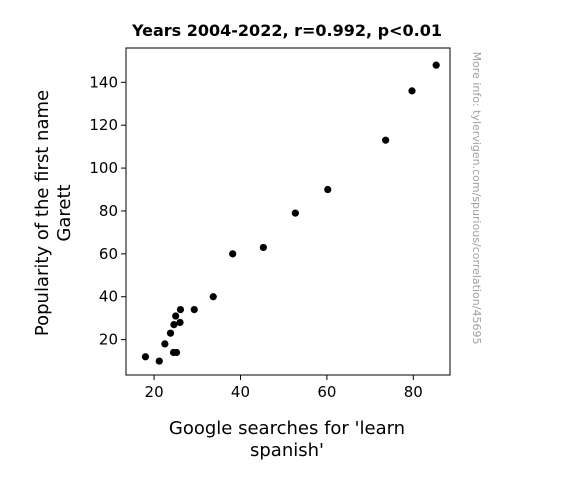 This screenshot has height=500, width=575. What do you see at coordinates (284, 388) in the screenshot?
I see `x-axis: 20 40 60 80` at bounding box center [284, 388].